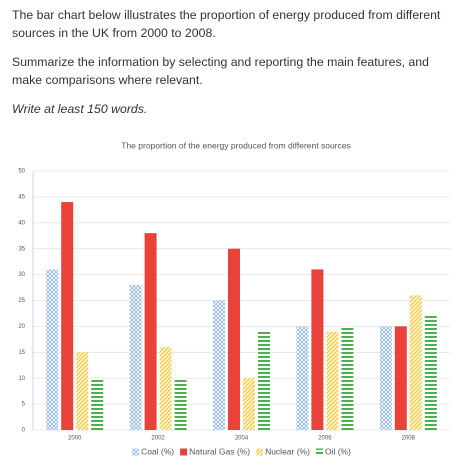 The image size is (461, 472). What do you see at coordinates (21, 327) in the screenshot?
I see `y-tick-label: 20` at bounding box center [21, 327].